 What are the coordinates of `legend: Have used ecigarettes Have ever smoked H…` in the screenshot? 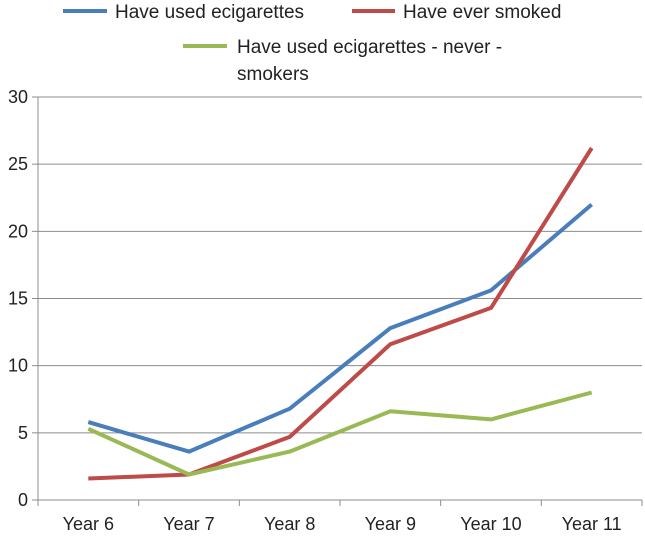 It's located at (312, 43).